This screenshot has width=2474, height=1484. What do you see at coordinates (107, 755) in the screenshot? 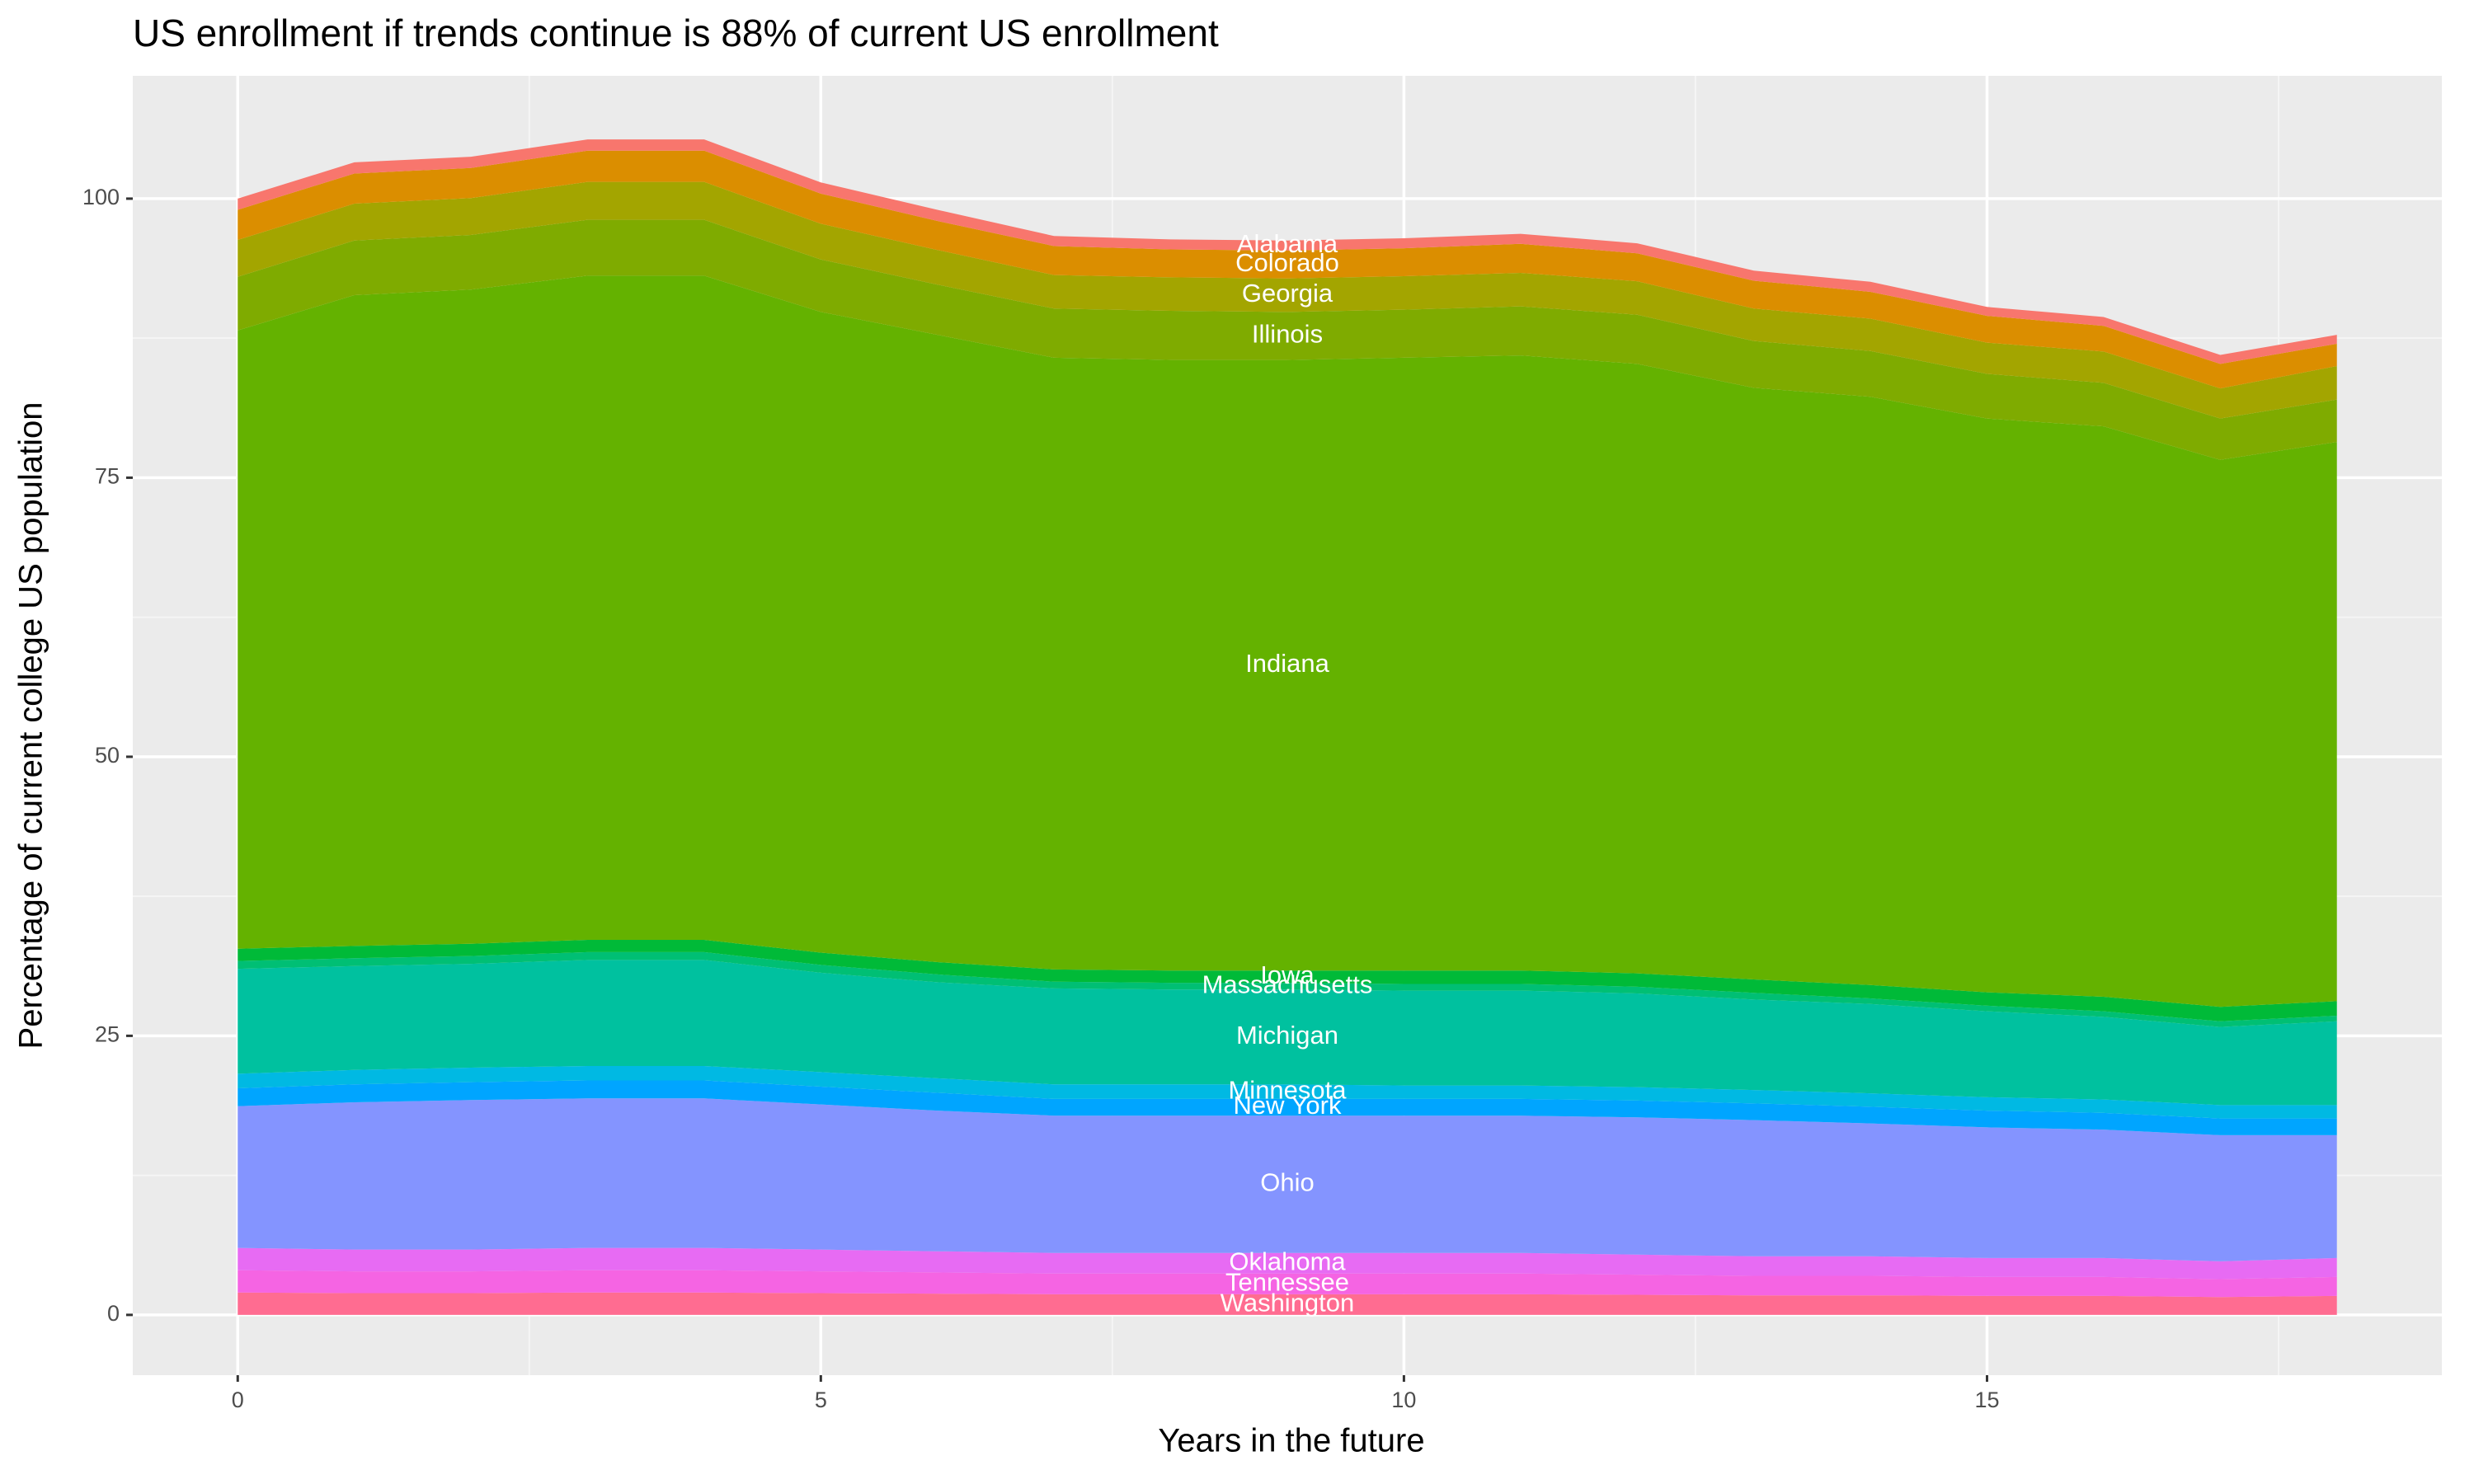
I see `y-tick-label: 50` at bounding box center [107, 755].